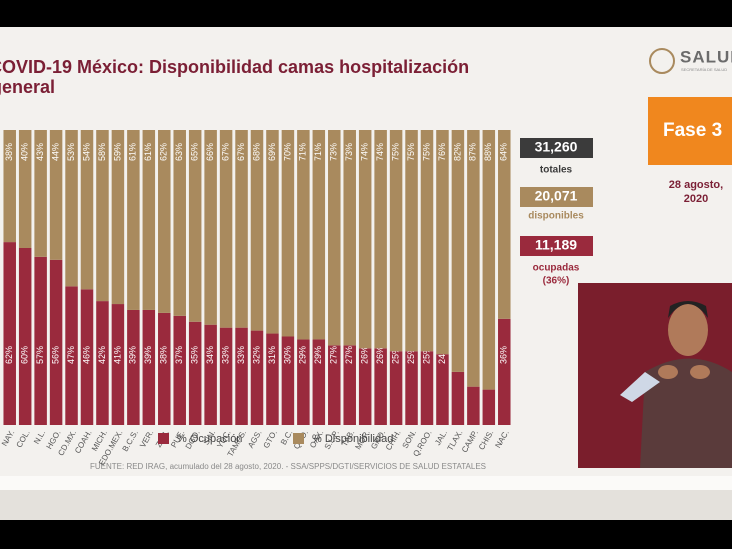 The image size is (732, 549). I want to click on phase: Fase 3, so click(692, 130).